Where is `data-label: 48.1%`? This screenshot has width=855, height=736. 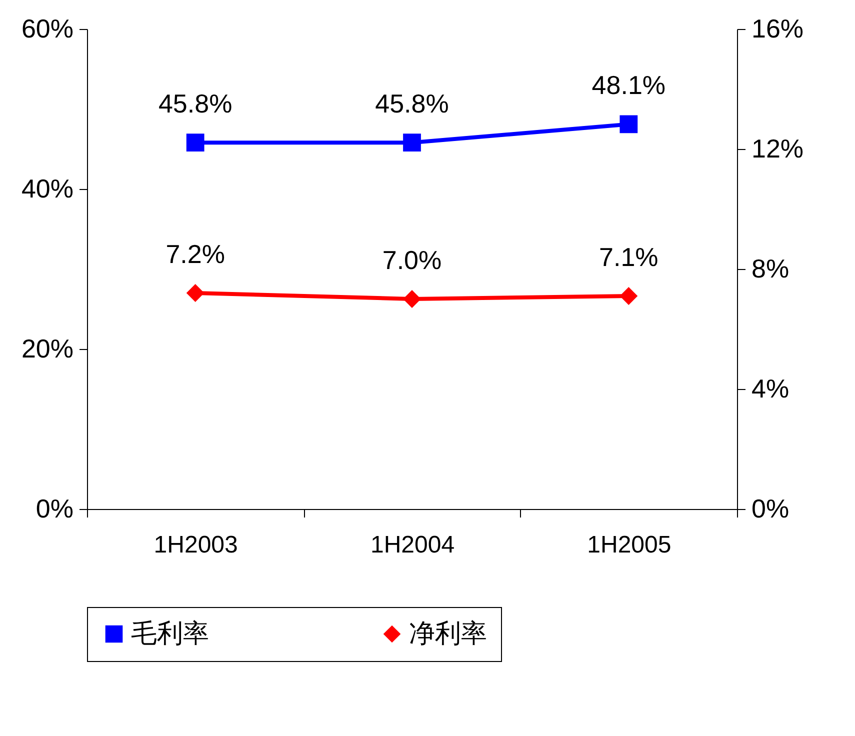
data-label: 48.1% is located at coordinates (629, 85).